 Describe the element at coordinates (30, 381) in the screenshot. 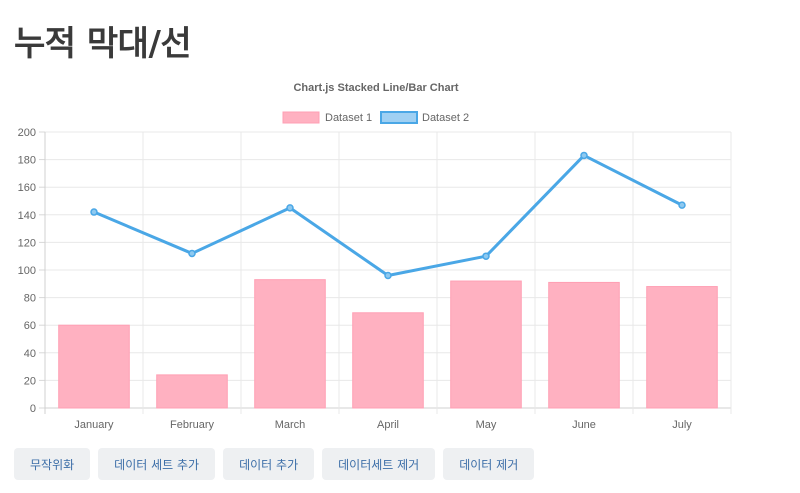

I see `y-tick-label: 20` at that location.